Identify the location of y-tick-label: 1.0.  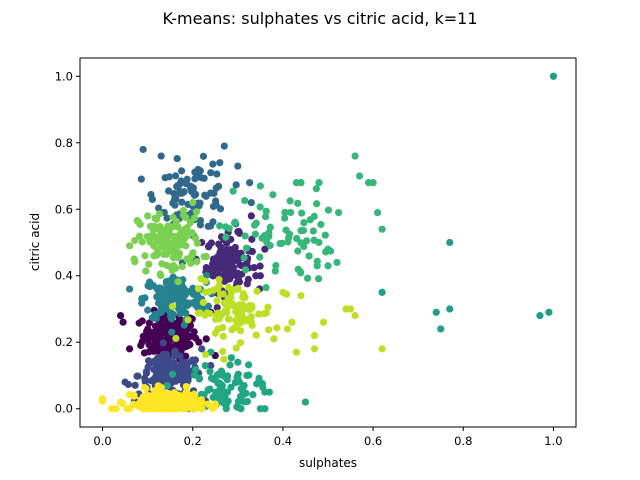
(64, 76).